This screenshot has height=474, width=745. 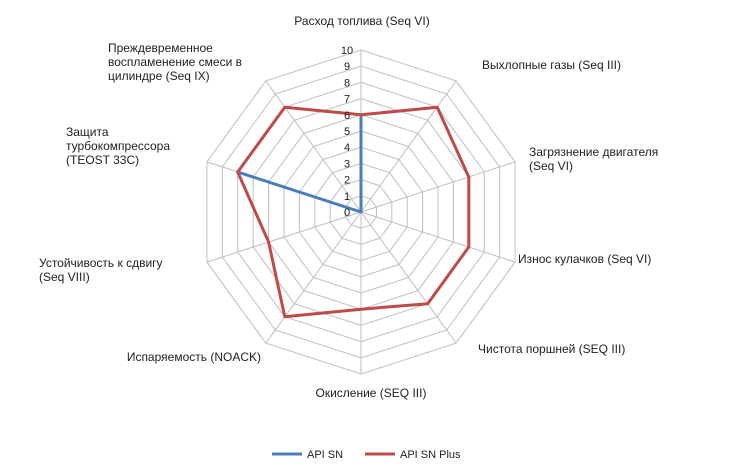 I want to click on radar-tick-labels: 0 1 2 3 4 5 6 7 8 9 10, so click(x=347, y=132).